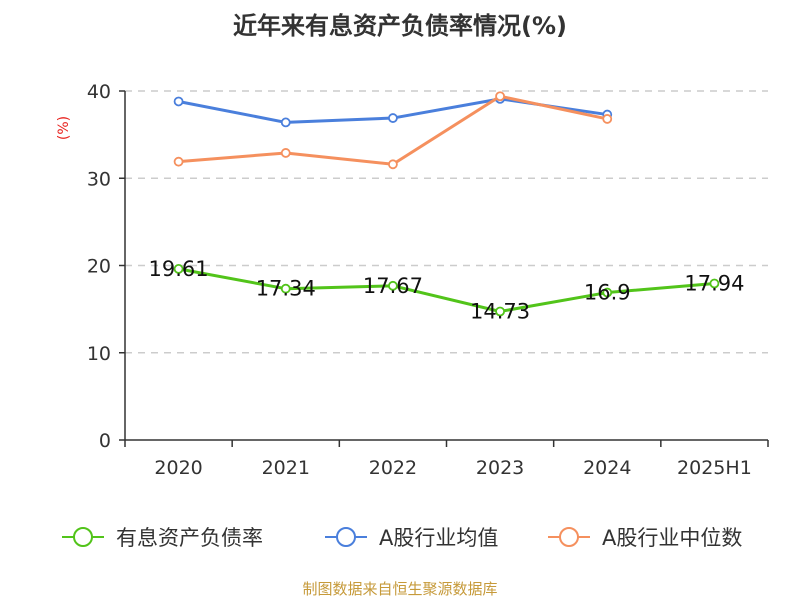  What do you see at coordinates (99, 267) in the screenshot?
I see `y-tick-label-2: 20` at bounding box center [99, 267].